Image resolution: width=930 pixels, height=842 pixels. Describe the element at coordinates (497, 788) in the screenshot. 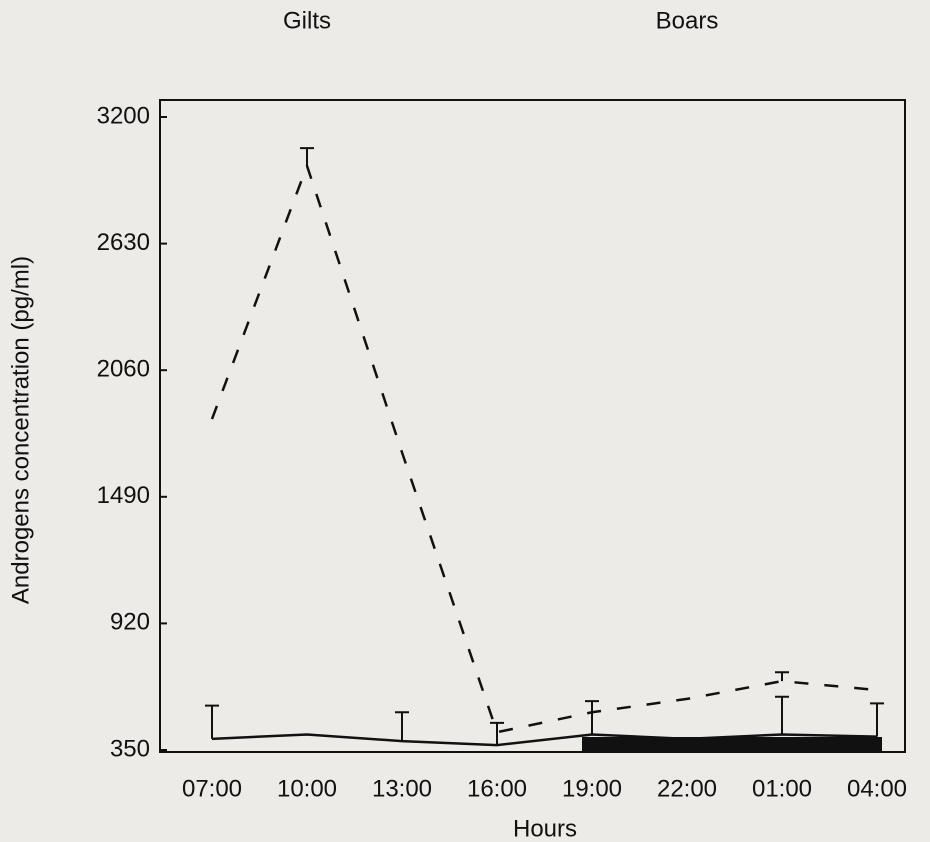

I see `x-tick-label: 16:00` at that location.